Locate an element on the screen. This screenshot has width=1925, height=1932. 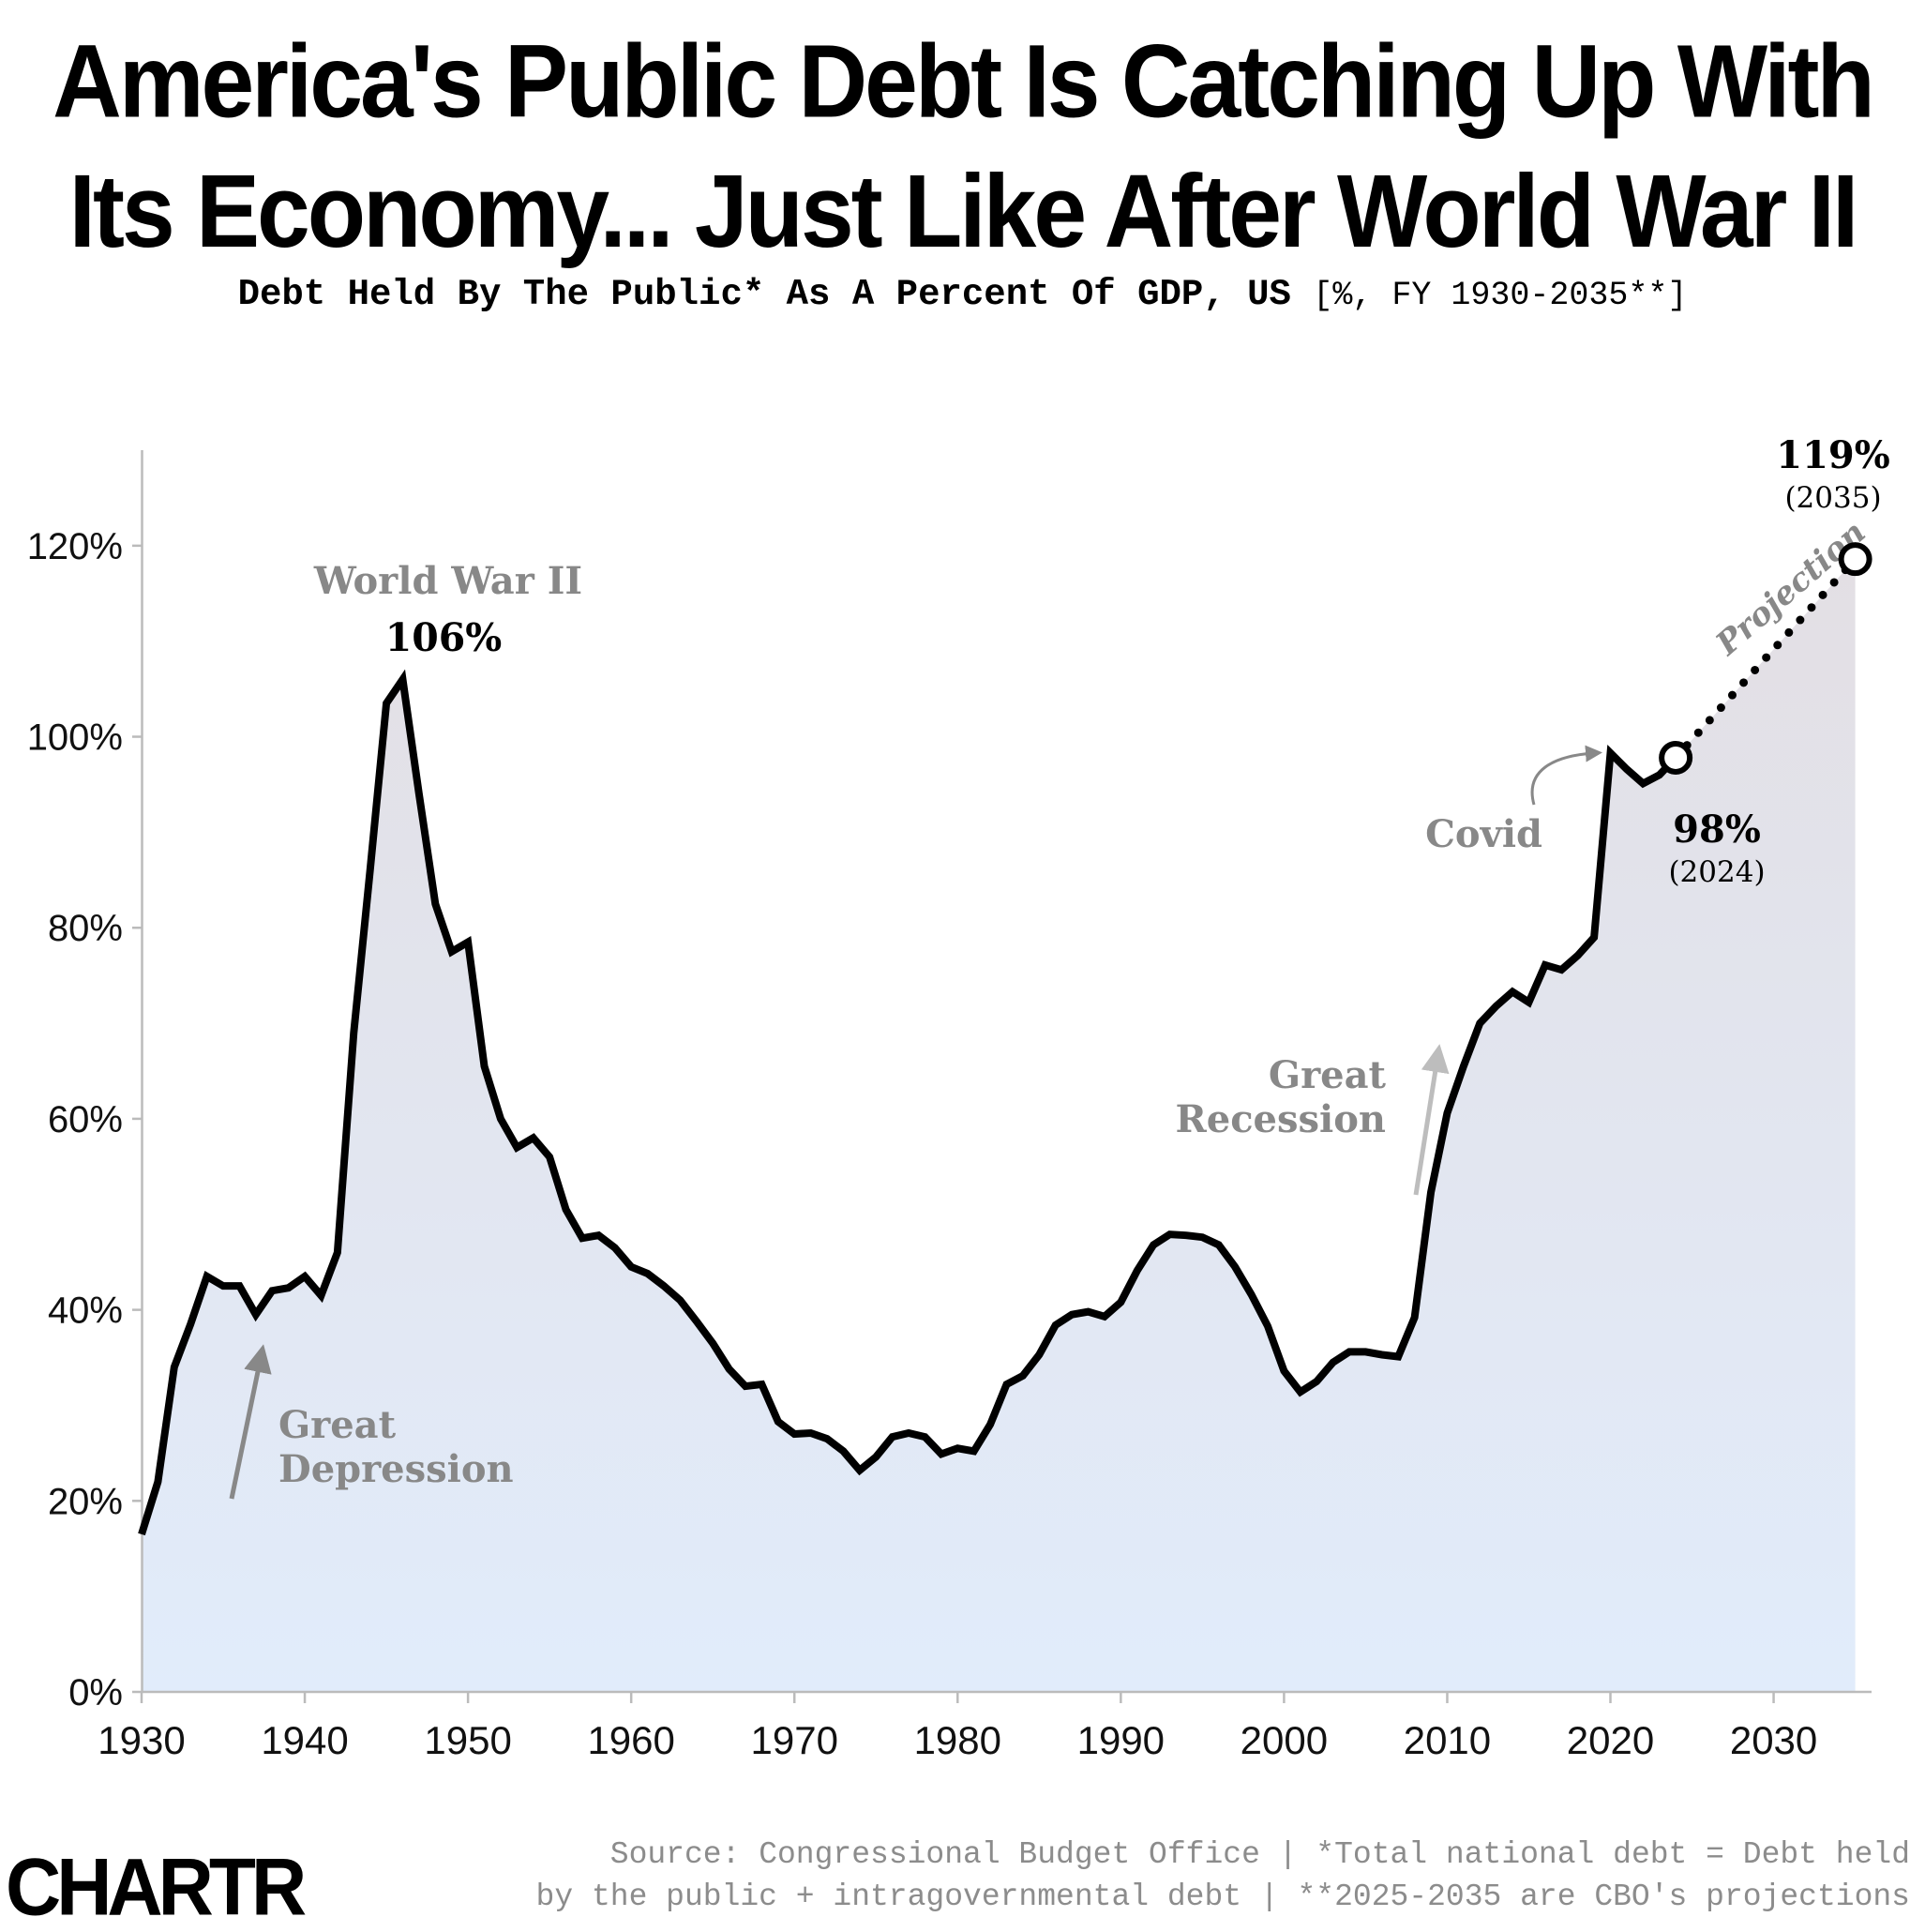
chartr-logo: CHARTR is located at coordinates (157, 1887).